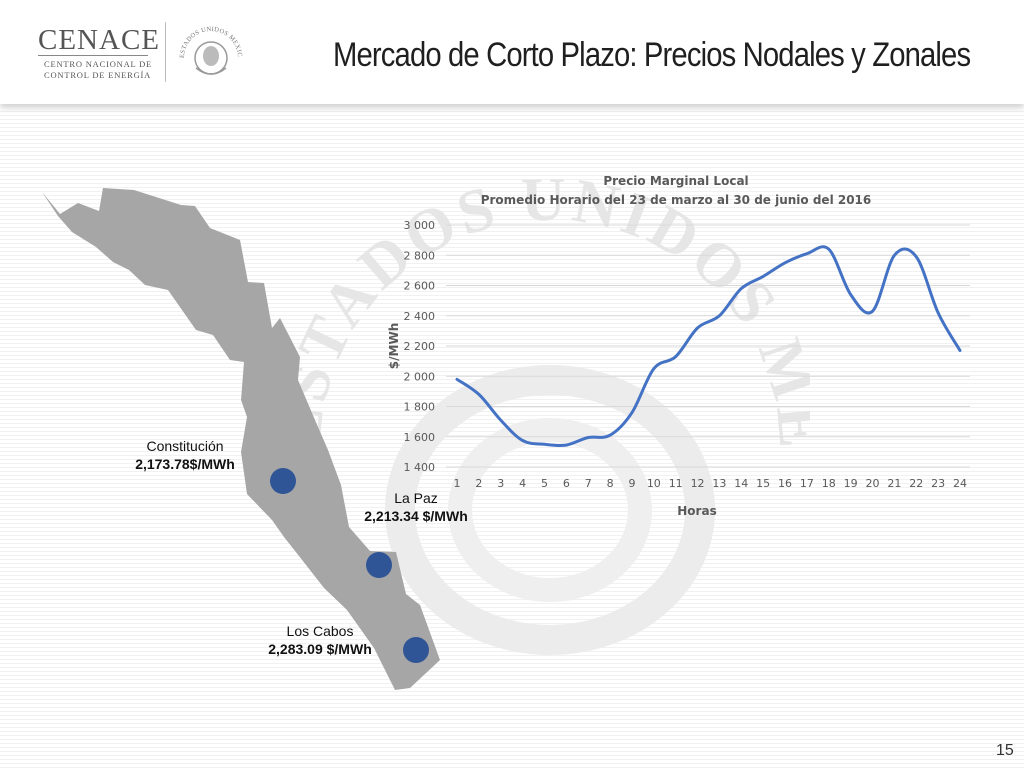 The height and width of the screenshot is (768, 1024). Describe the element at coordinates (98, 75) in the screenshot. I see `logo-subtitle-line2: CONTROL DE ENERGÍA` at that location.